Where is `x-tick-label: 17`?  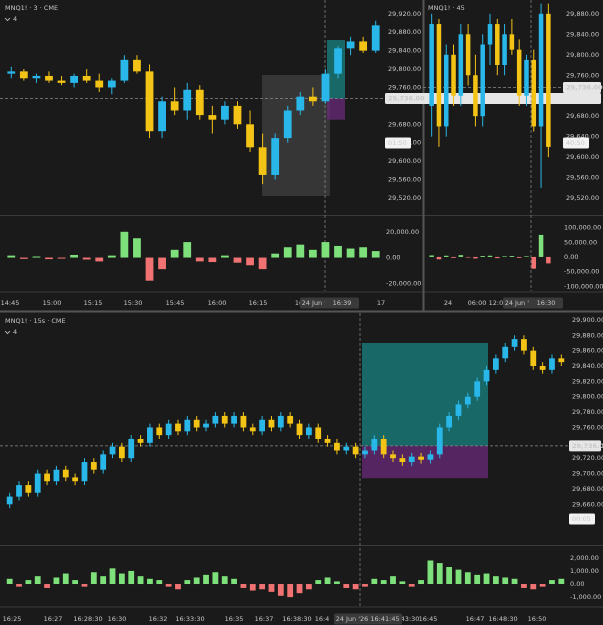 x-tick-label: 17 is located at coordinates (381, 303).